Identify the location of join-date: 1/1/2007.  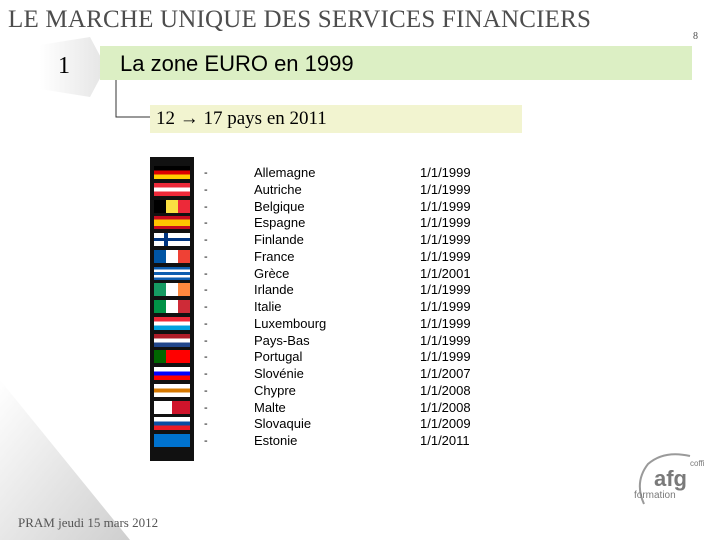
(445, 373).